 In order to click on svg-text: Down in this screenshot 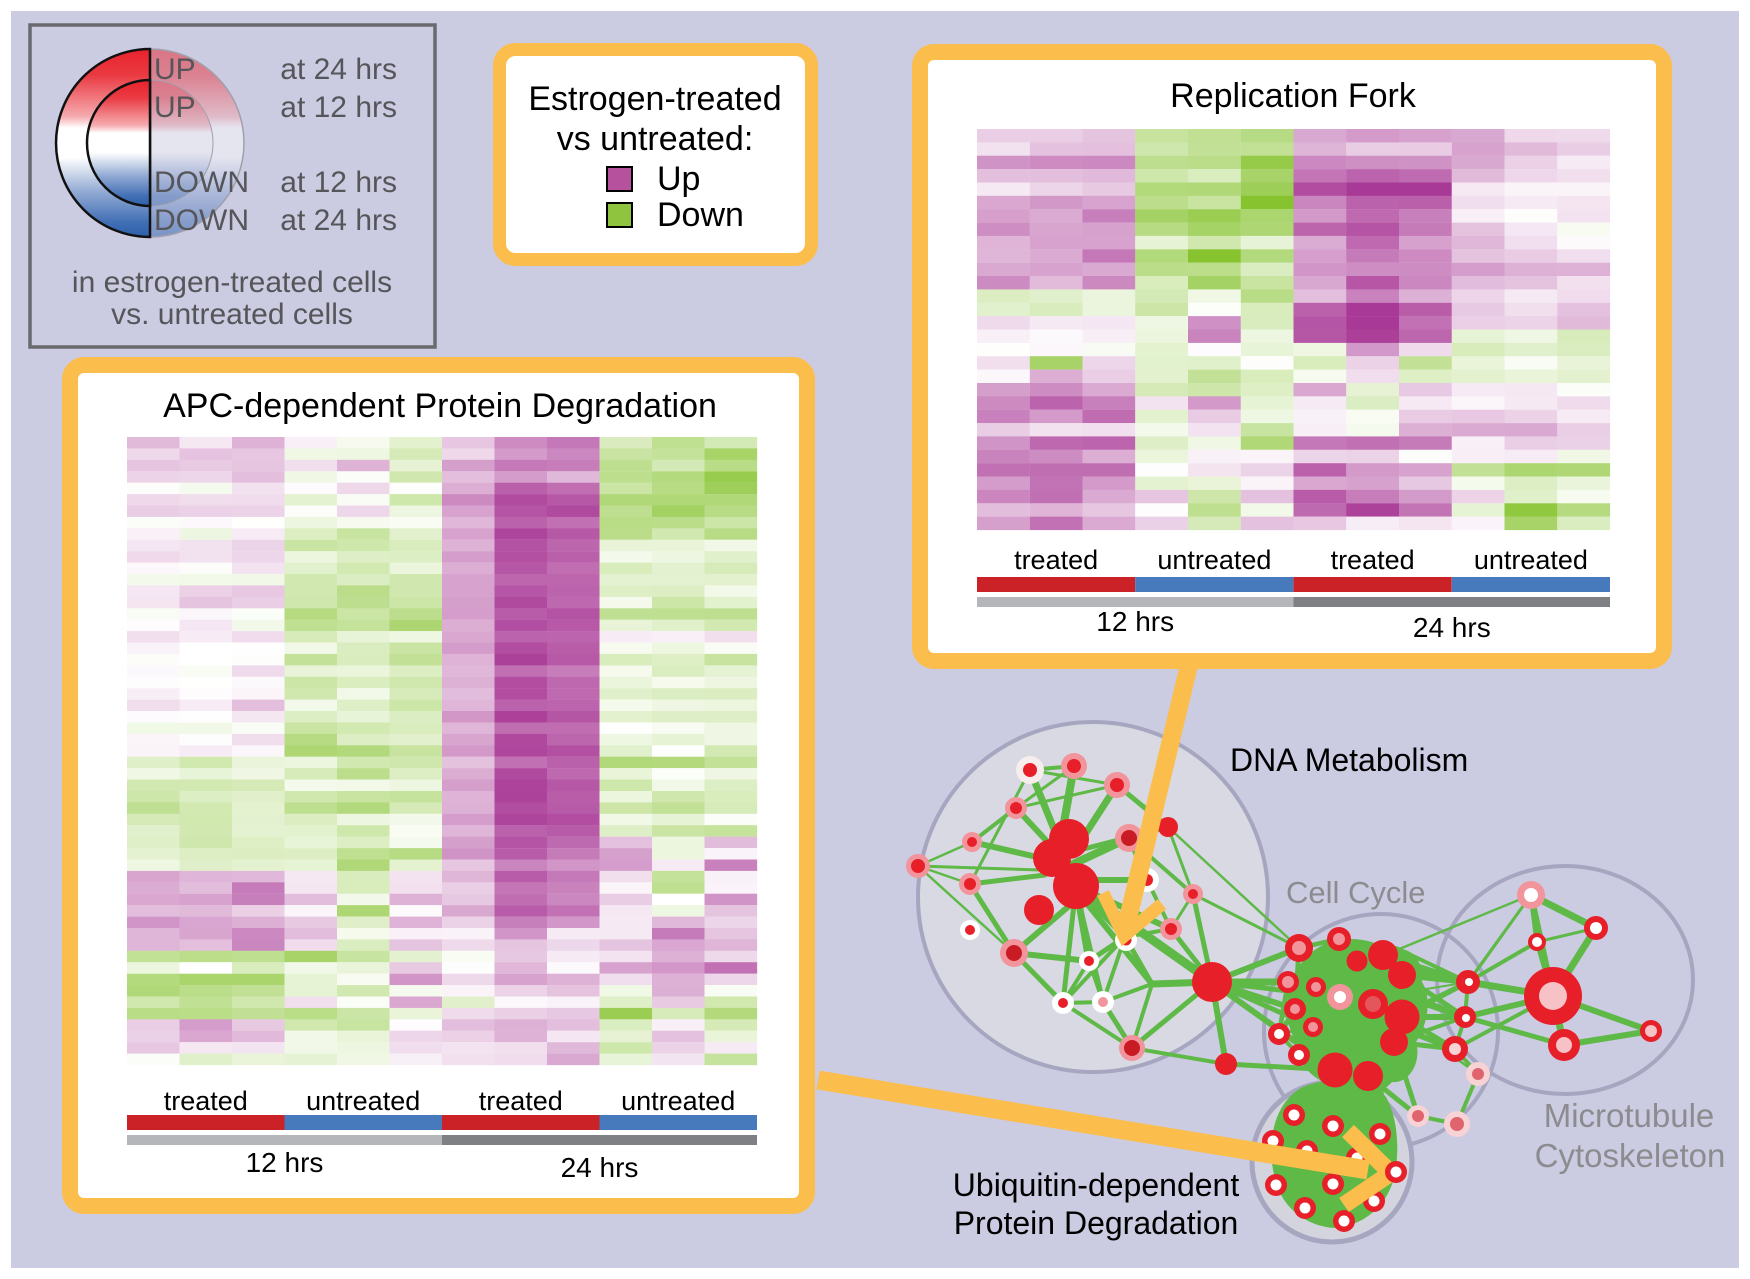, I will do `click(700, 215)`.